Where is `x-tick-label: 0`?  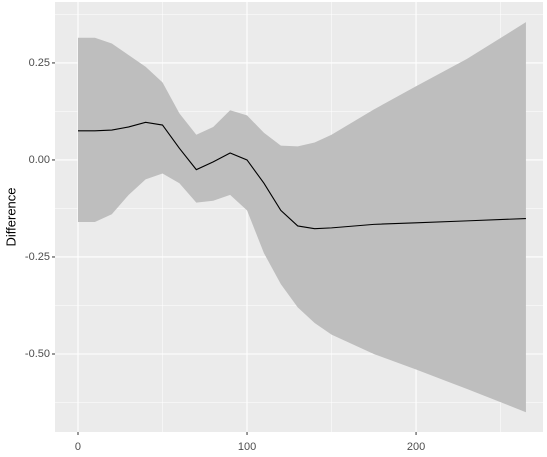
x-tick-label: 0 is located at coordinates (78, 447).